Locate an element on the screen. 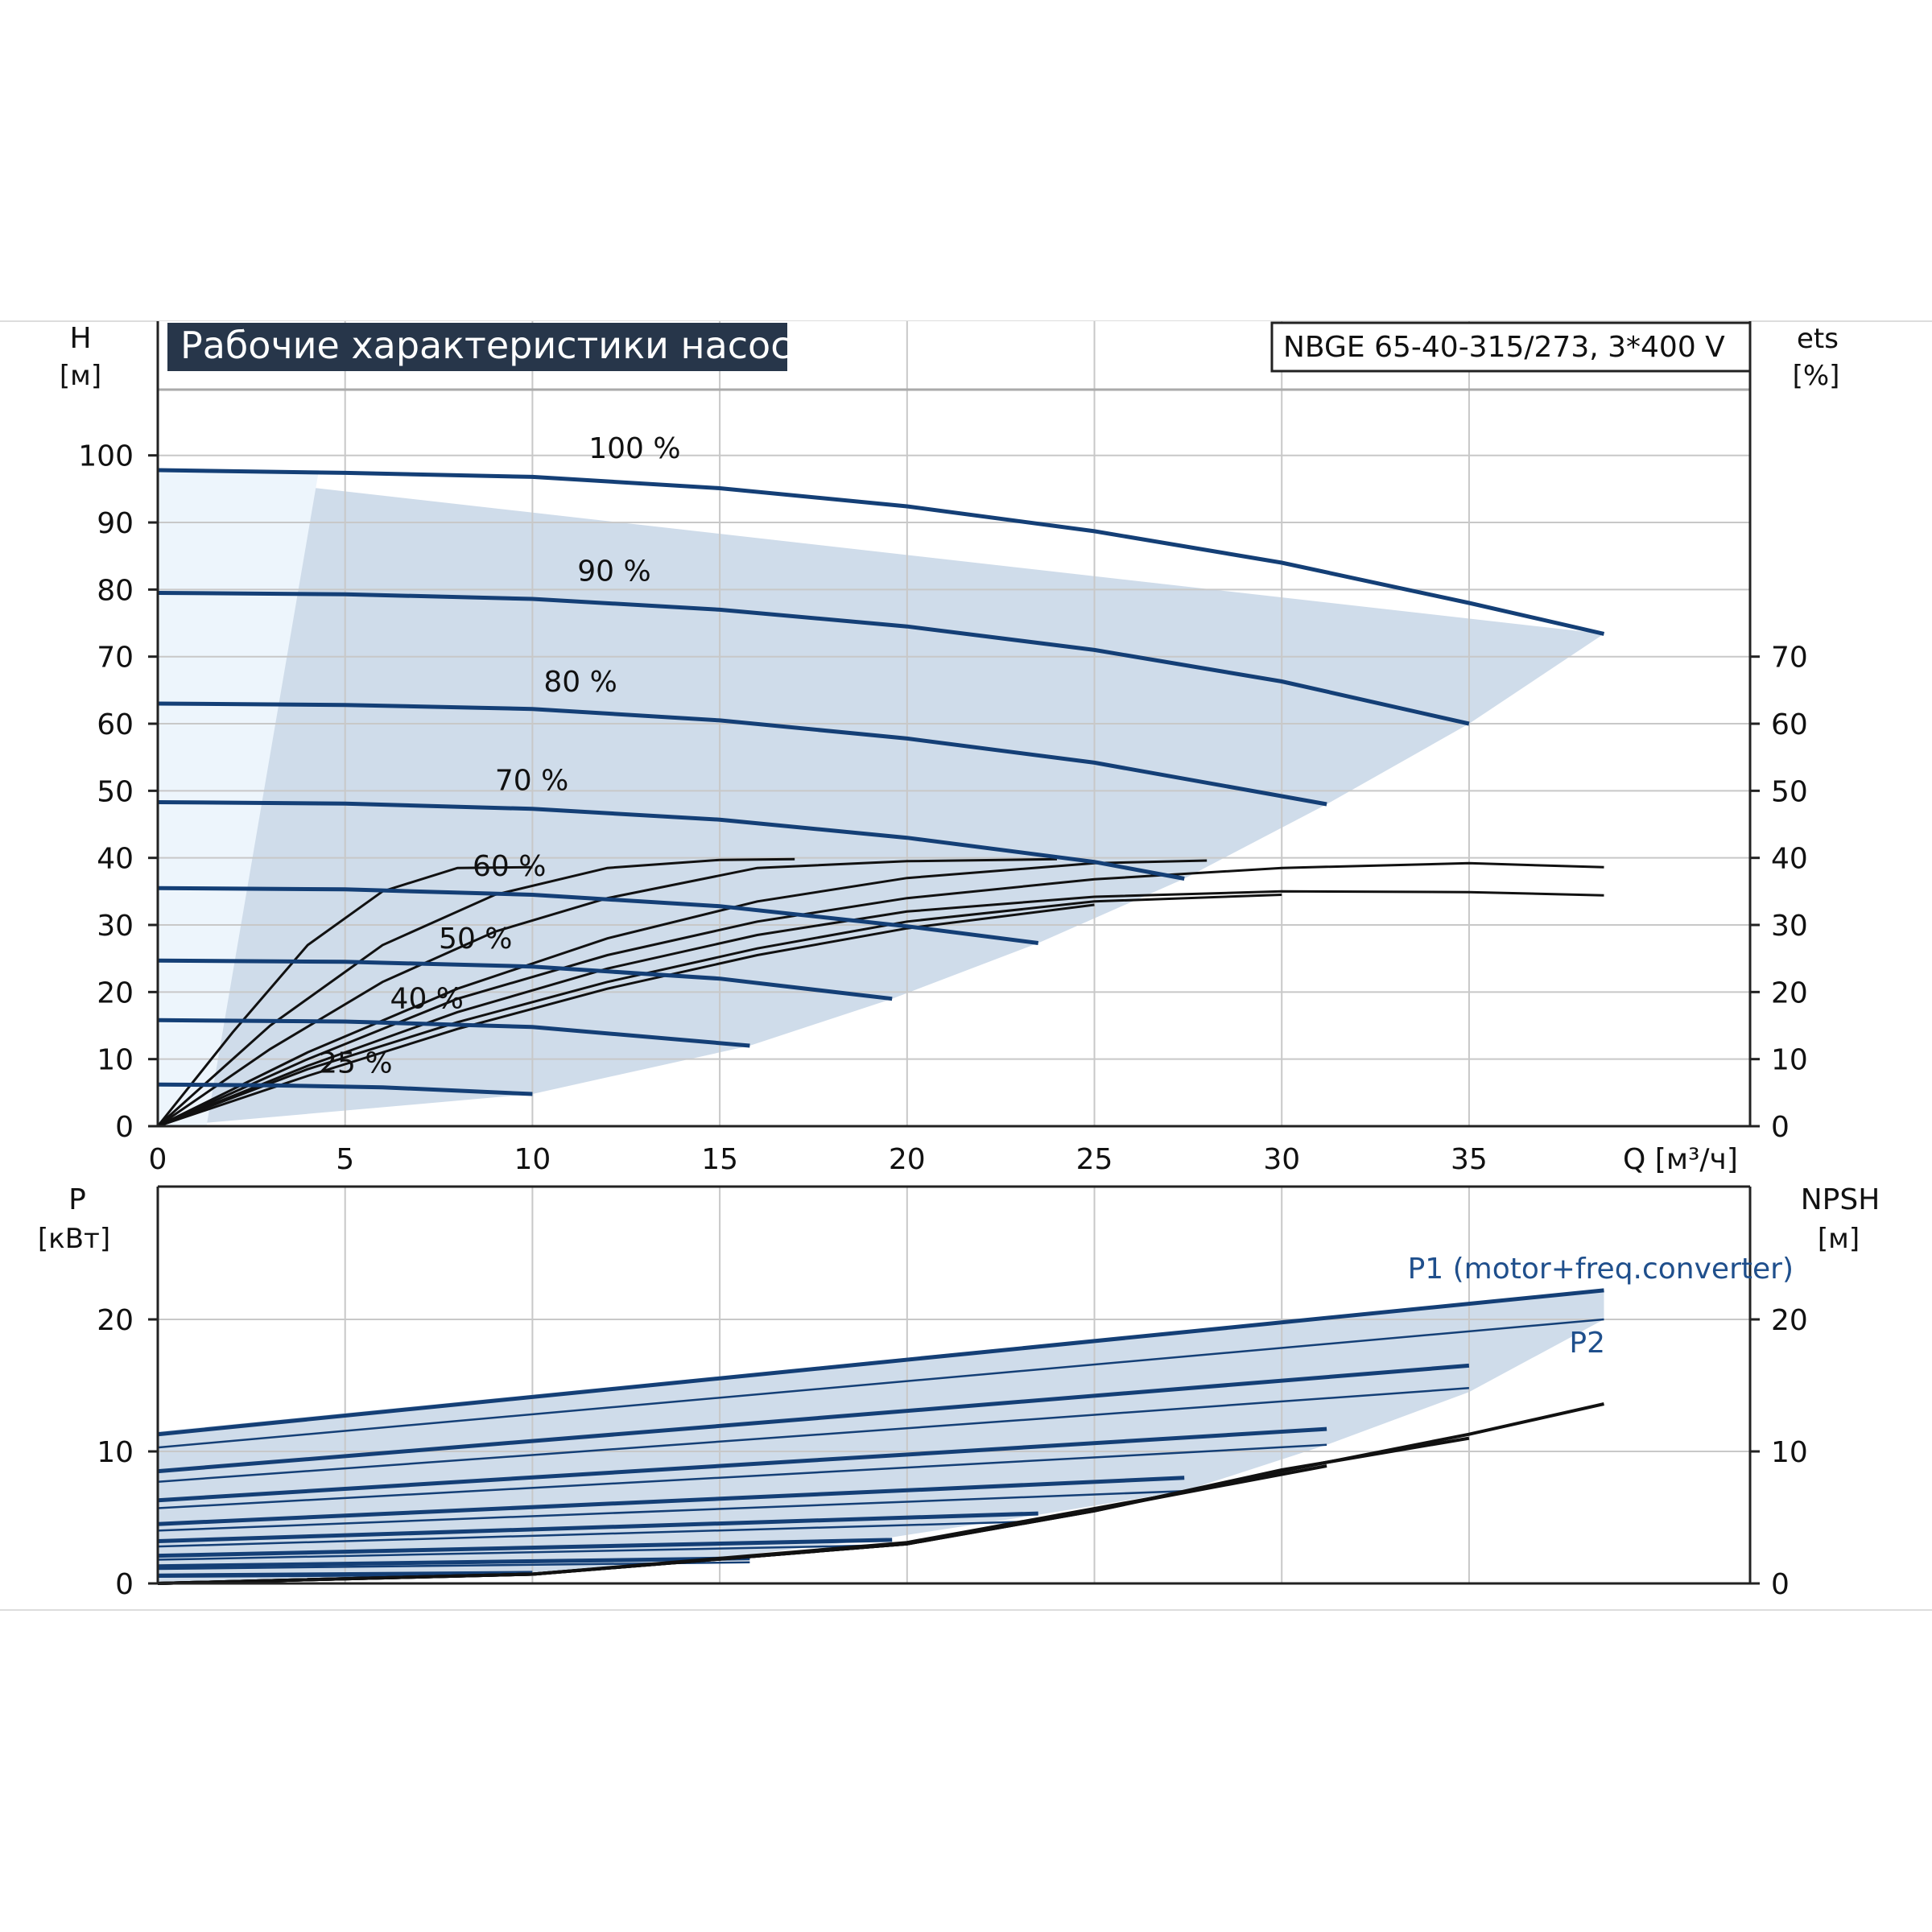 This screenshot has width=1932, height=1932. y-axis-unit-p: [кВт] is located at coordinates (74, 1239).